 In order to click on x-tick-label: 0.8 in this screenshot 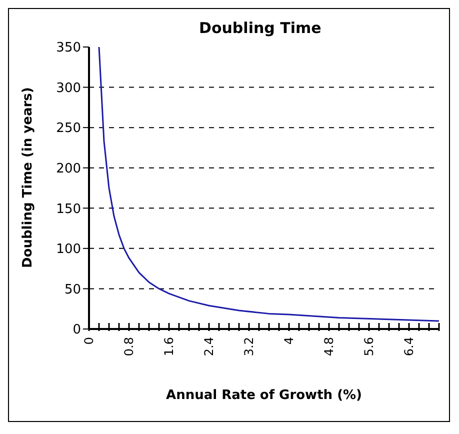, I will do `click(129, 346)`.